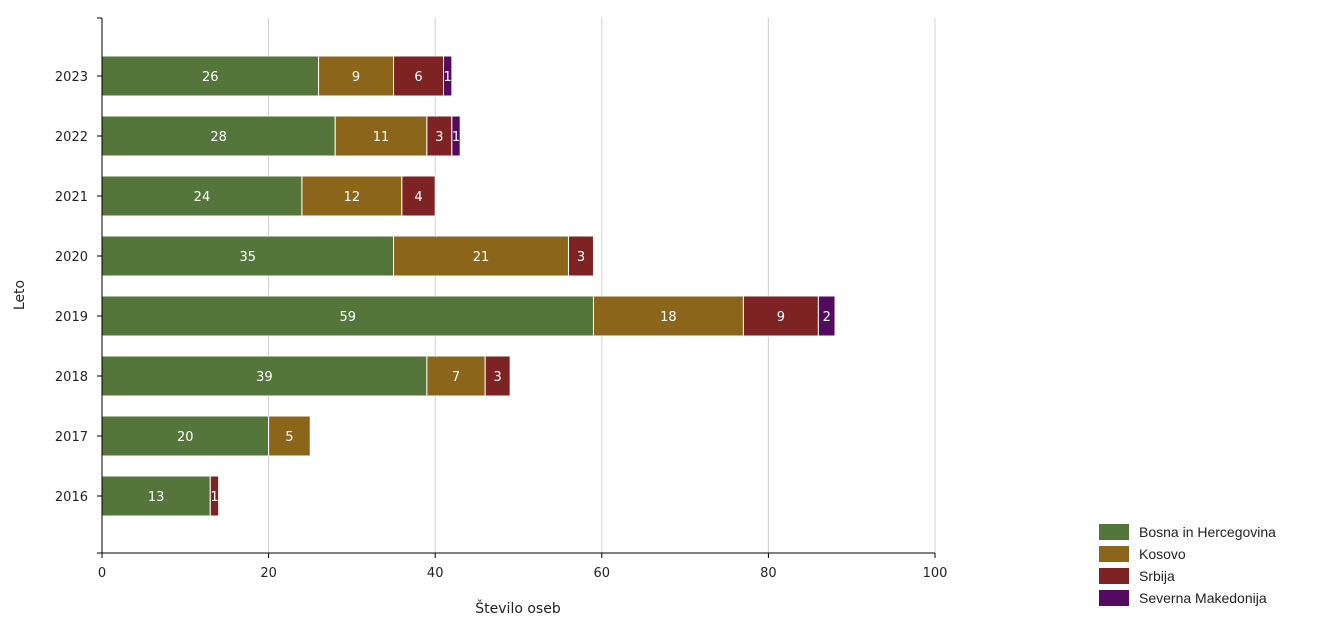 The width and height of the screenshot is (1324, 621). Describe the element at coordinates (935, 573) in the screenshot. I see `x-tick-label: 100` at that location.